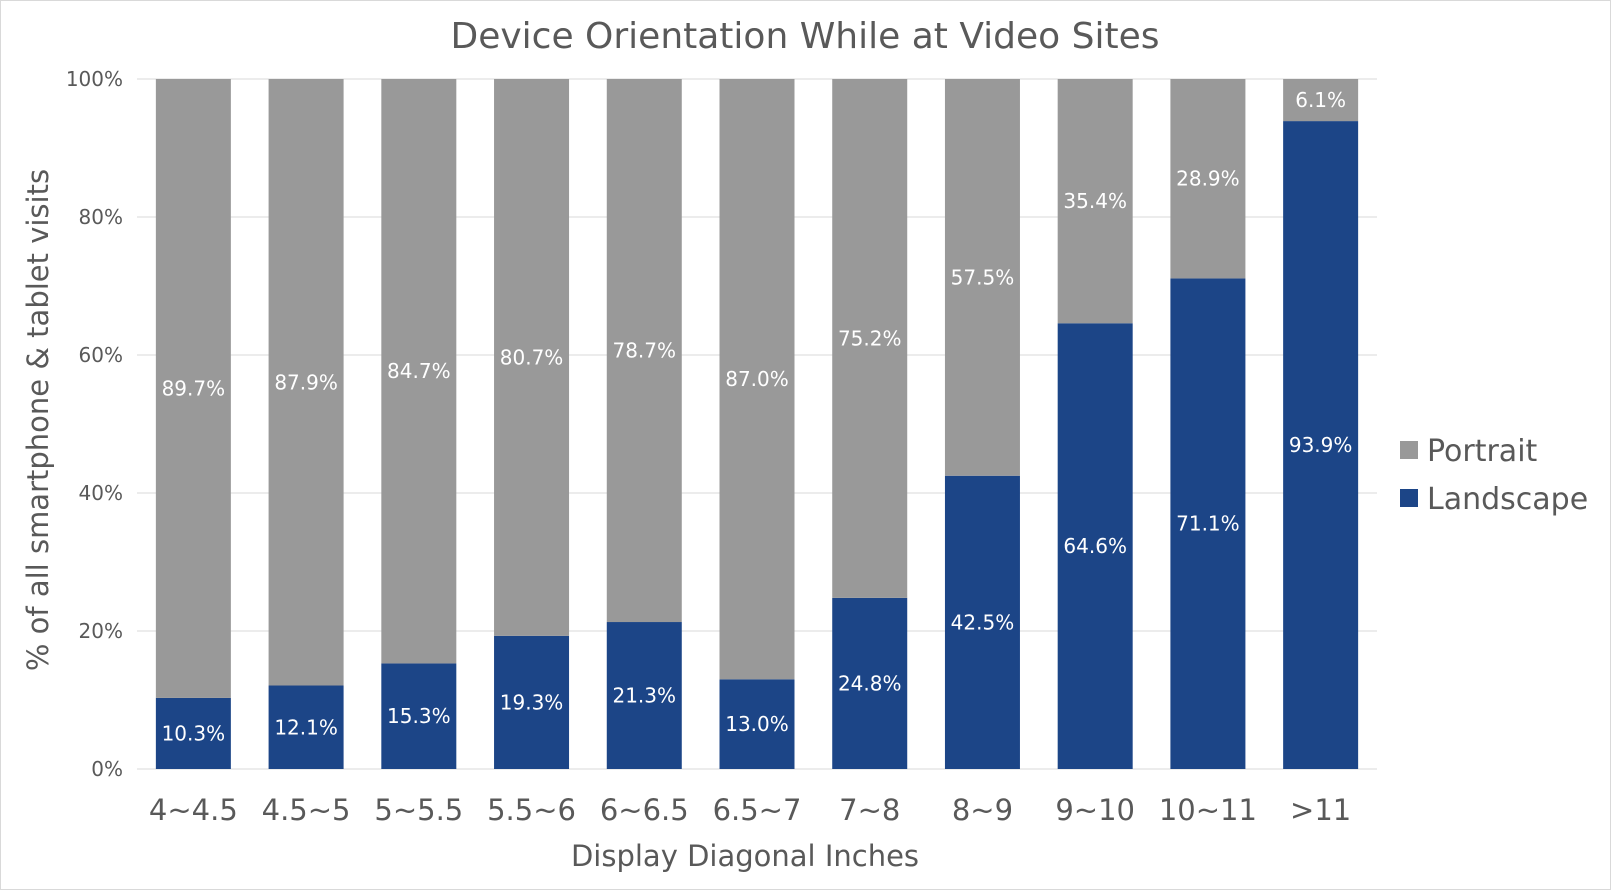 This screenshot has height=890, width=1611. I want to click on data-label-landscape: 24.8%, so click(870, 683).